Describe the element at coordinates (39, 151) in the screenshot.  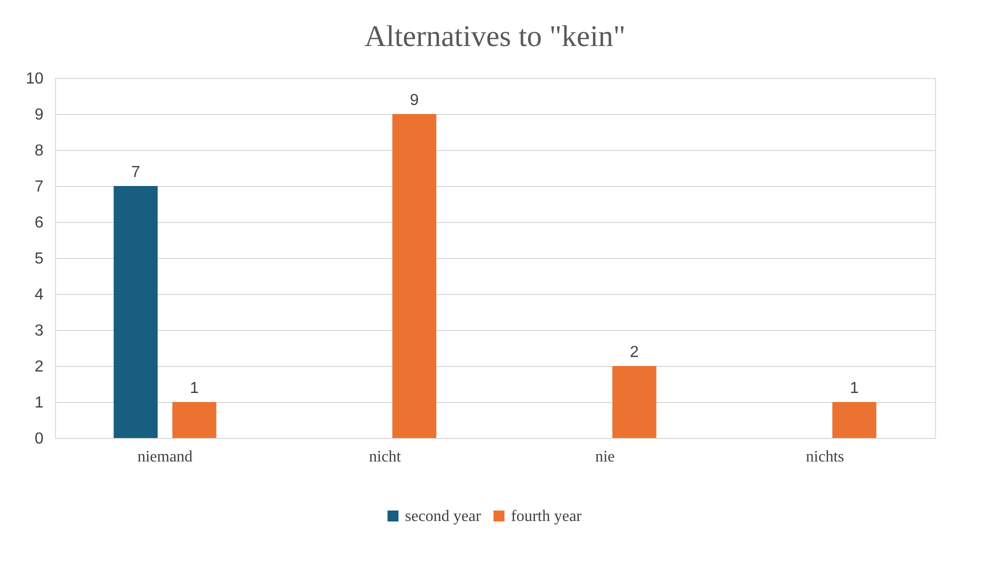
I see `y-tick-label: 8` at that location.